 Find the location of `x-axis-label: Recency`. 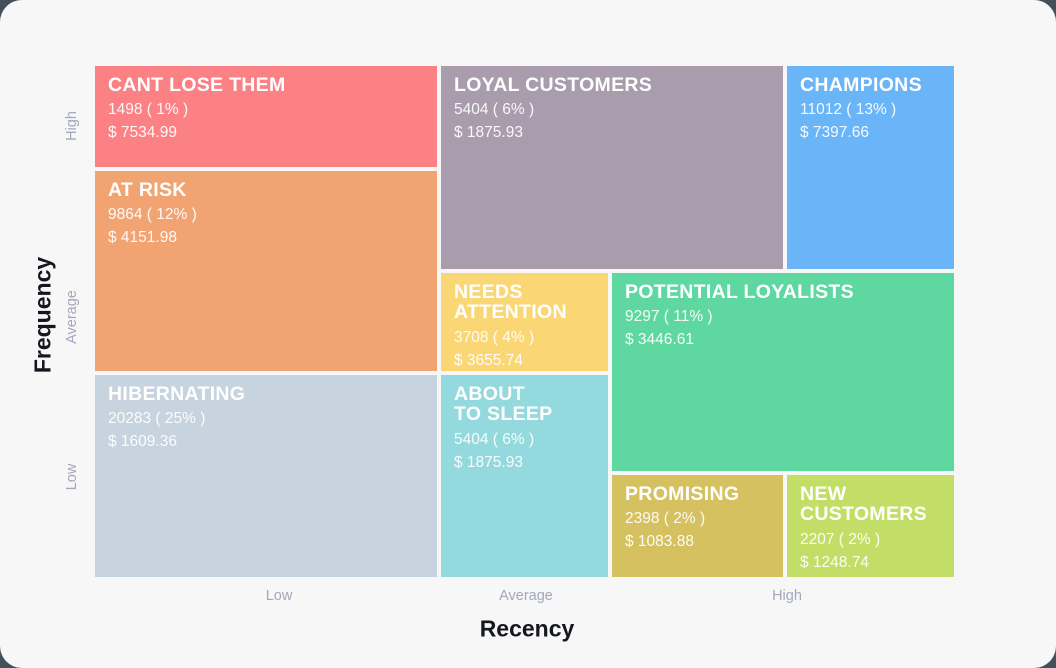

x-axis-label: Recency is located at coordinates (527, 628).